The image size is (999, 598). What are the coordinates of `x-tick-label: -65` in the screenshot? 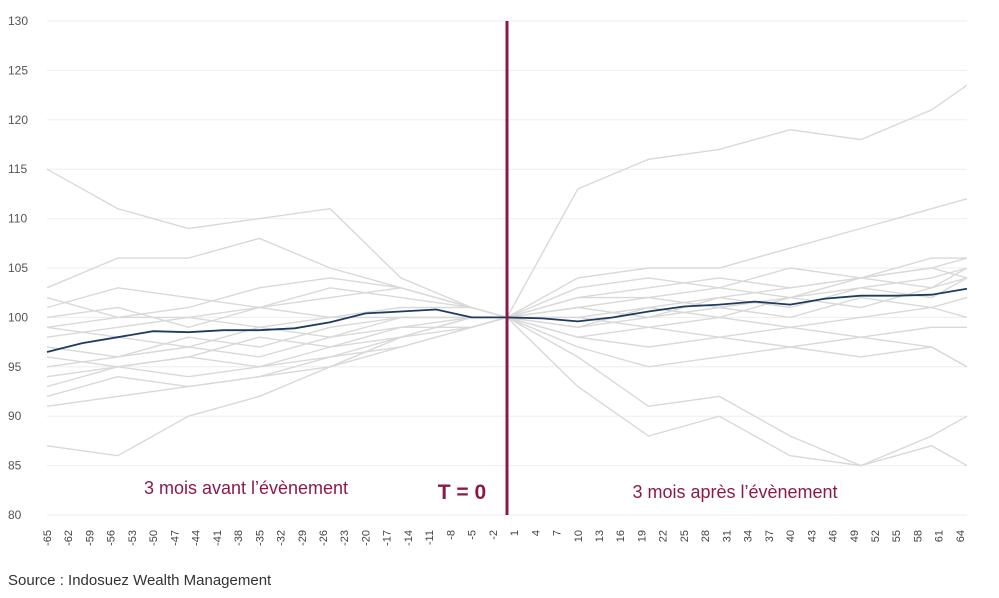 It's located at (48, 538).